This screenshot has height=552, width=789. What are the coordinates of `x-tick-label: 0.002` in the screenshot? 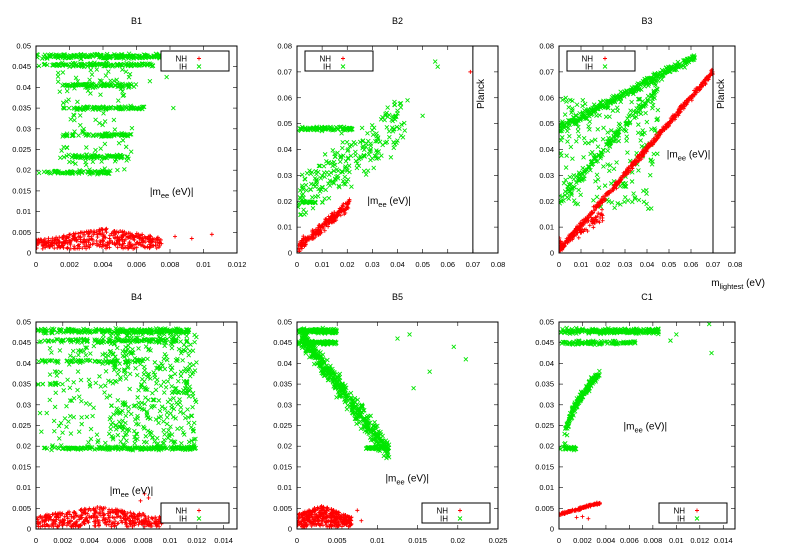 It's located at (62, 540).